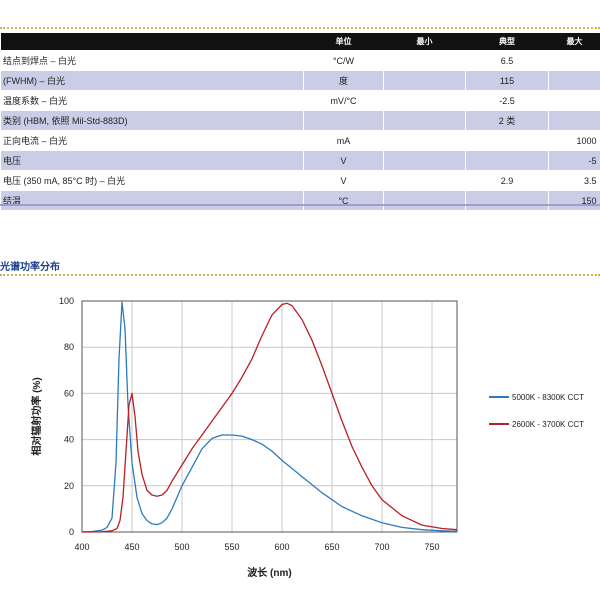  I want to click on row-unit, so click(343, 120).